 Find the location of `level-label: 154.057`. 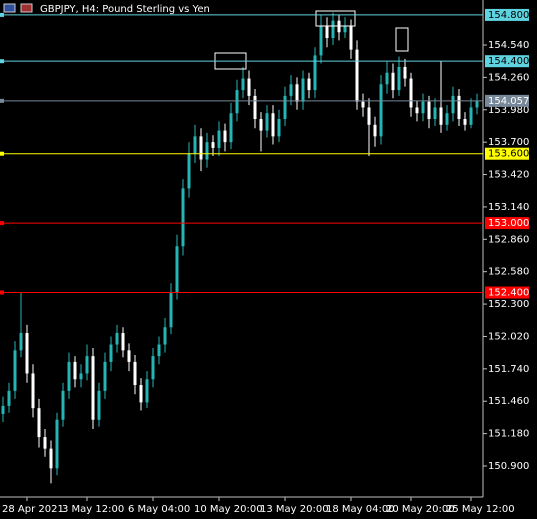

level-label: 154.057 is located at coordinates (508, 101).